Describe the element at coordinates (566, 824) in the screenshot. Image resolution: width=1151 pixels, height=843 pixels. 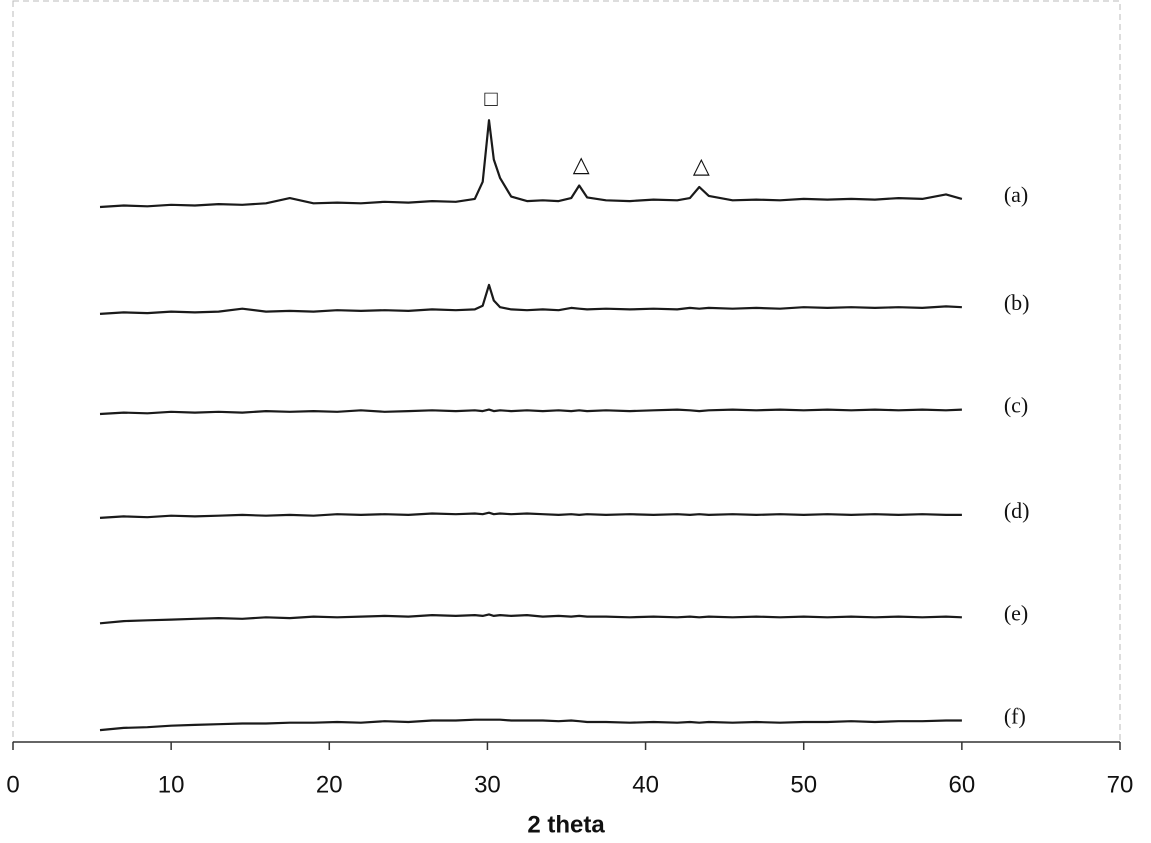
I see `x-axis-title: 2 theta` at that location.